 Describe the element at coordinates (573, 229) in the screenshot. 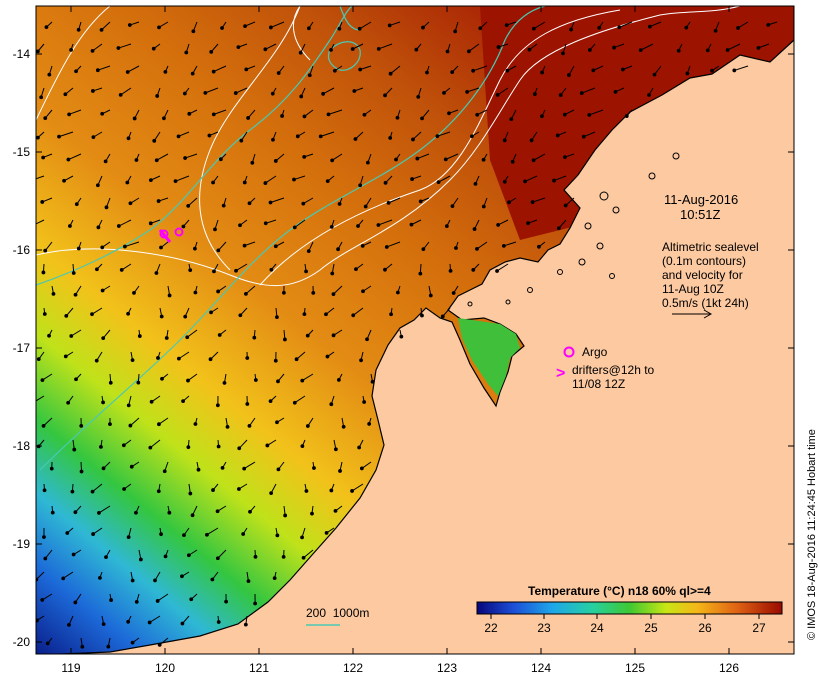

I see `islands` at that location.